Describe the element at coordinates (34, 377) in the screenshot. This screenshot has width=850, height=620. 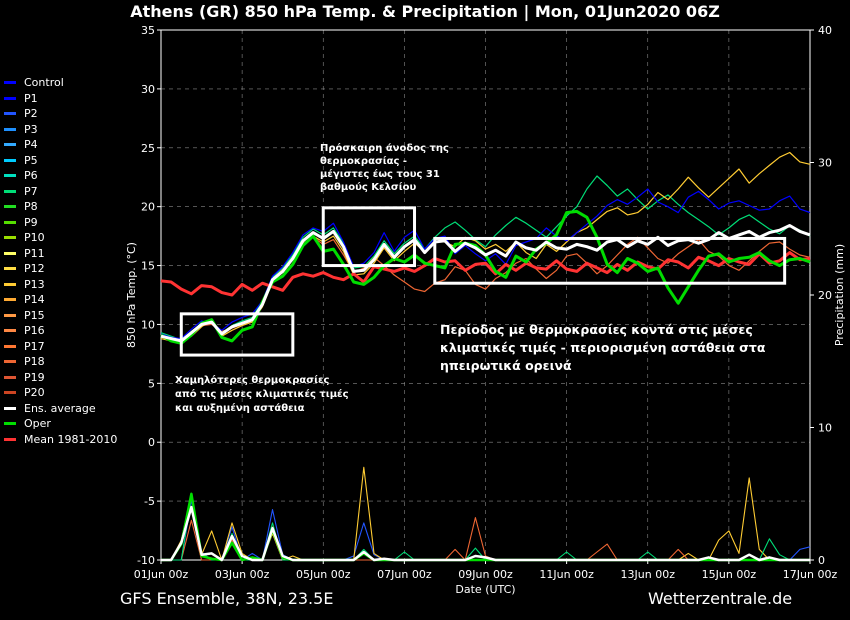
I see `legend-label: P19` at that location.